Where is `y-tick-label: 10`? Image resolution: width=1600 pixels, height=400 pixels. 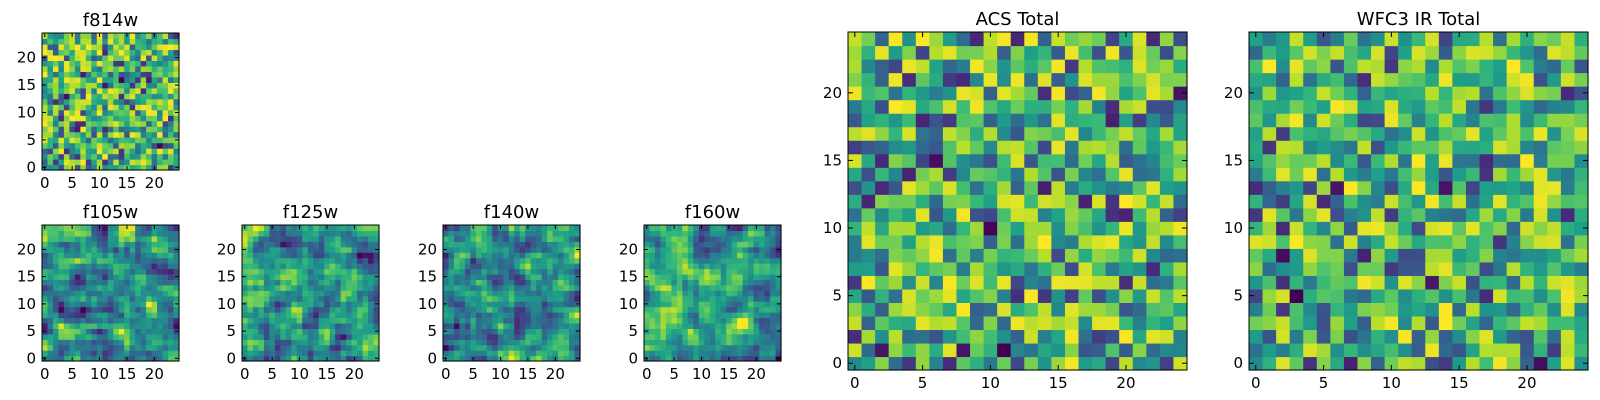 y-tick-label: 10 is located at coordinates (832, 228).